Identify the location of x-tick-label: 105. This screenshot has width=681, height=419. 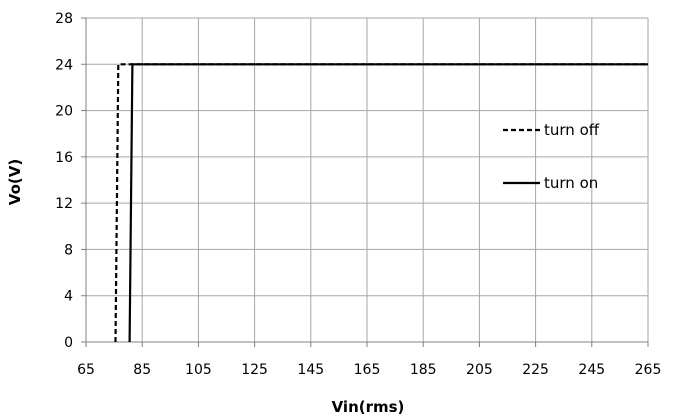
(198, 370).